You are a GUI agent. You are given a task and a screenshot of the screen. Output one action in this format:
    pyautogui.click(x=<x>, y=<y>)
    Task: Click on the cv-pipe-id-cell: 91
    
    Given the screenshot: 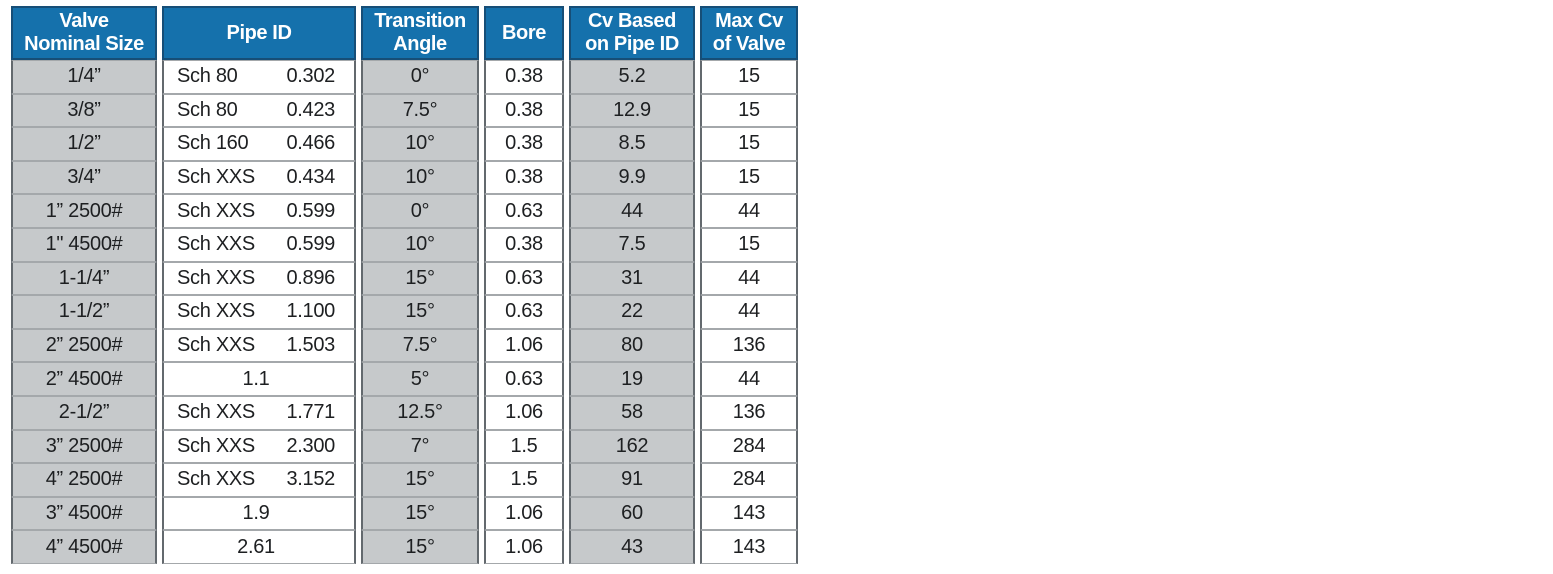 What is the action you would take?
    pyautogui.click(x=632, y=480)
    